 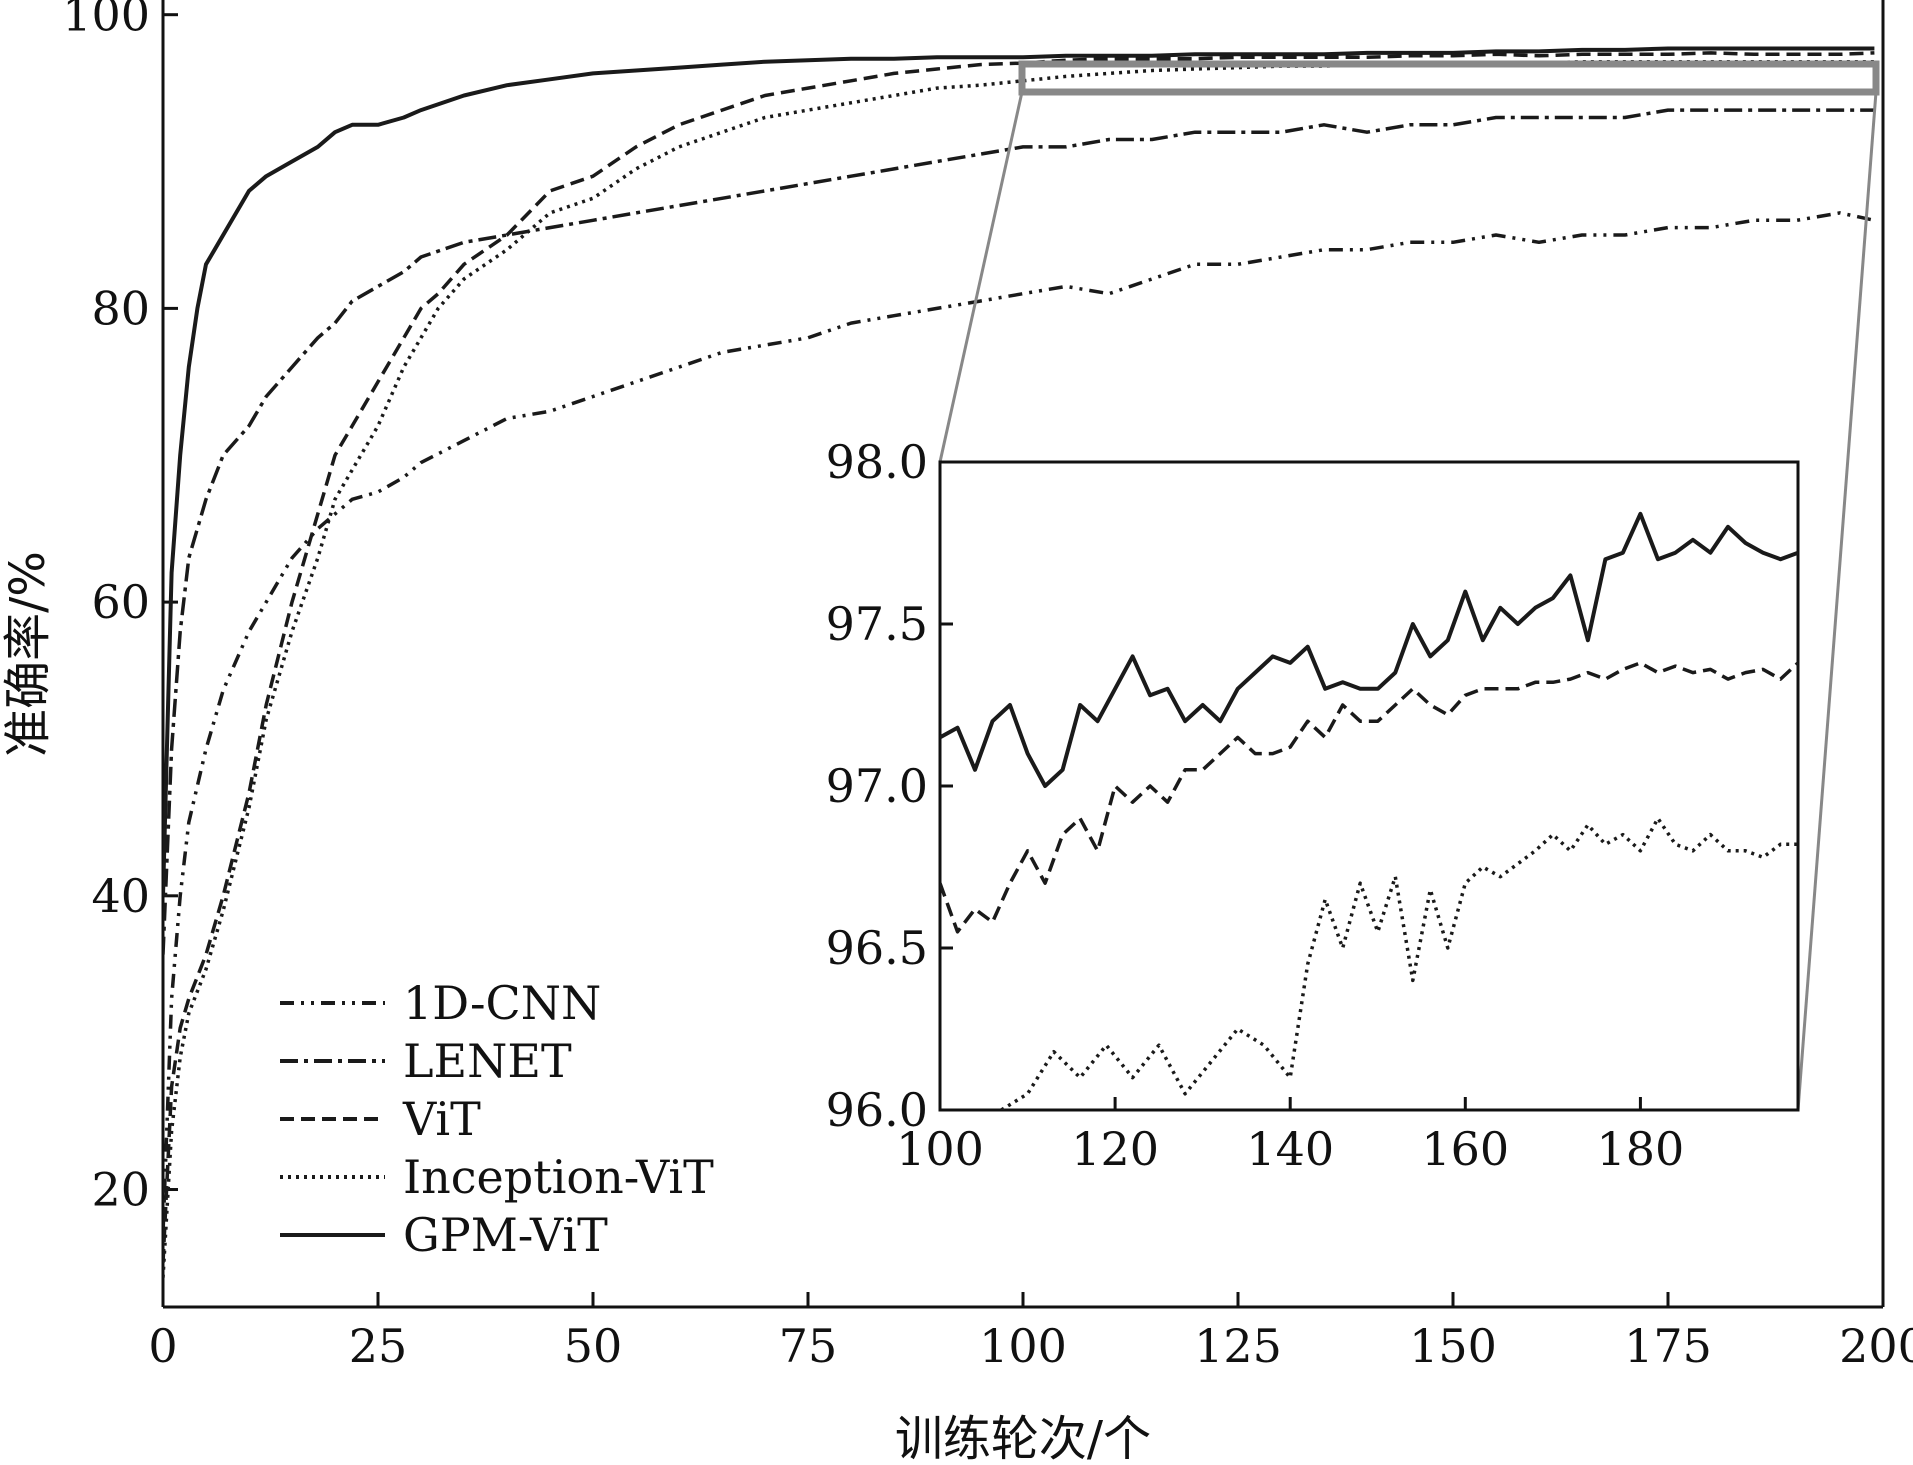 What do you see at coordinates (1399, 963) in the screenshot?
I see `inset-series-line-inception-vit` at bounding box center [1399, 963].